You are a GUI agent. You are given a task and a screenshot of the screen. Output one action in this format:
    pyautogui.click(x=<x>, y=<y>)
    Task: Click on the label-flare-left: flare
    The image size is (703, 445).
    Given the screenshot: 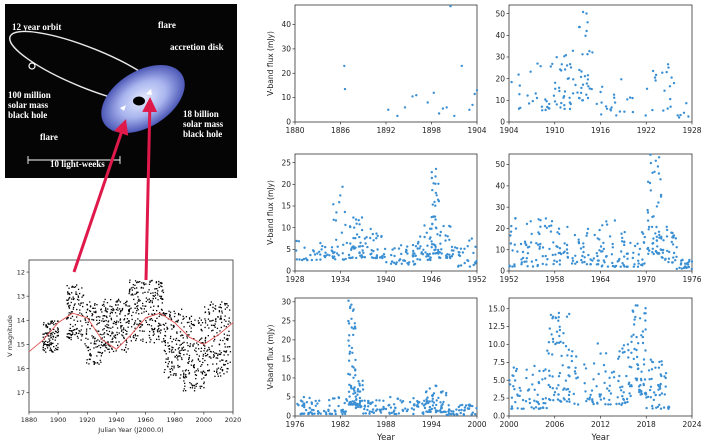 What is the action you would take?
    pyautogui.click(x=49, y=137)
    